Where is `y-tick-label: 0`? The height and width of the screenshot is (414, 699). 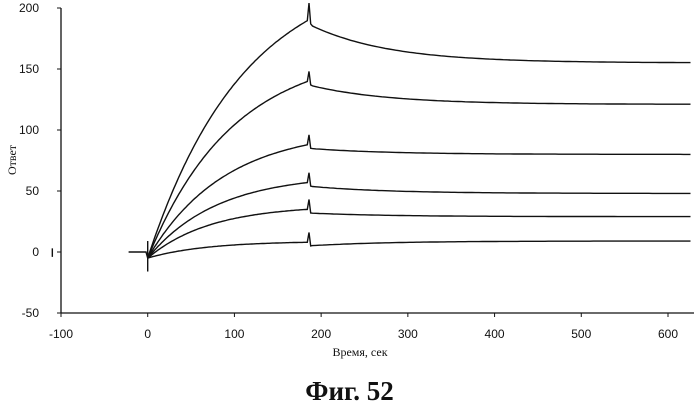
y-tick-label: 0 is located at coordinates (35, 252).